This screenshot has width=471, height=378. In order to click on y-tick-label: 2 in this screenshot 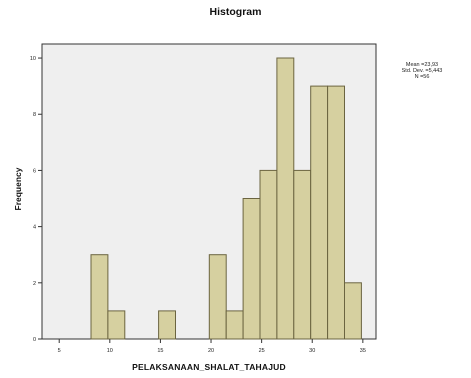, I will do `click(34, 284)`.